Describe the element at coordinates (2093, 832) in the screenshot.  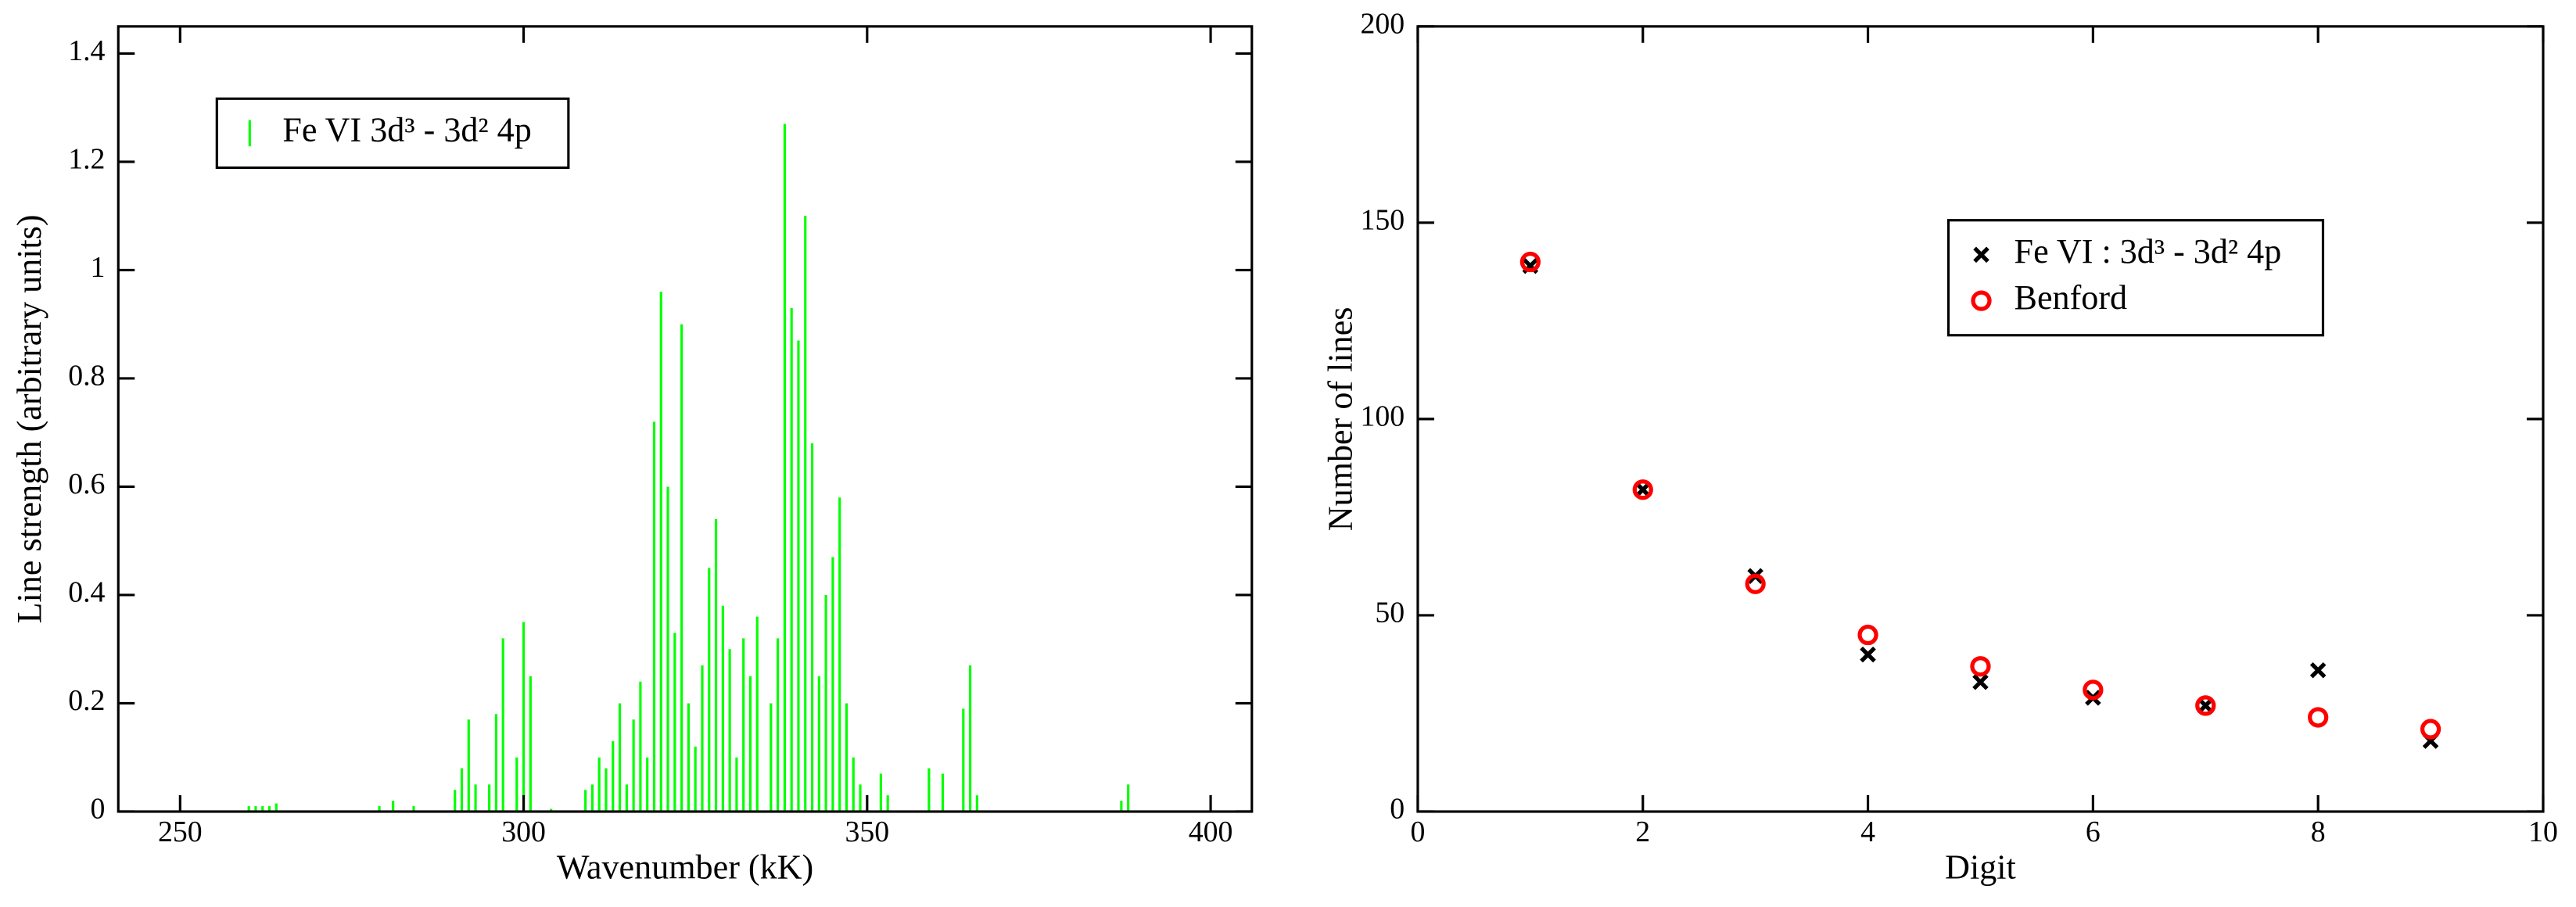
I see `x-tick-label: 6` at that location.